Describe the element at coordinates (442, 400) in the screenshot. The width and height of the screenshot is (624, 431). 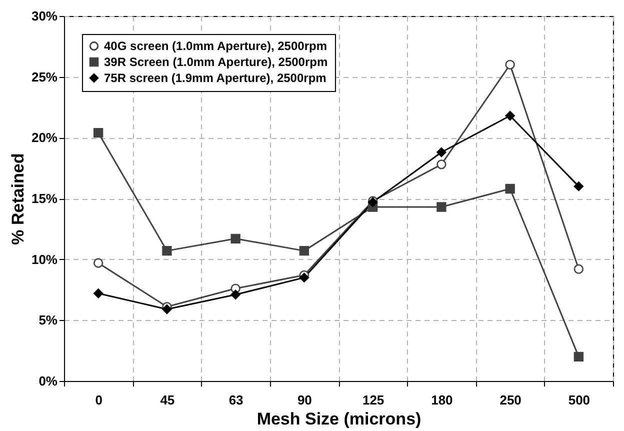
I see `x-tick-label: 180` at that location.